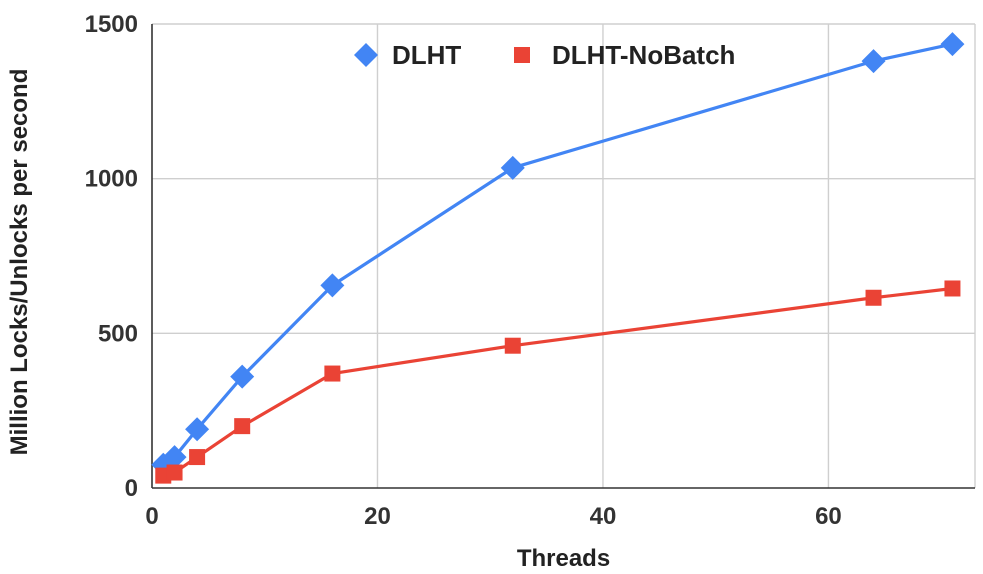 The image size is (983, 574). What do you see at coordinates (603, 516) in the screenshot?
I see `x-tick-label: 40` at bounding box center [603, 516].